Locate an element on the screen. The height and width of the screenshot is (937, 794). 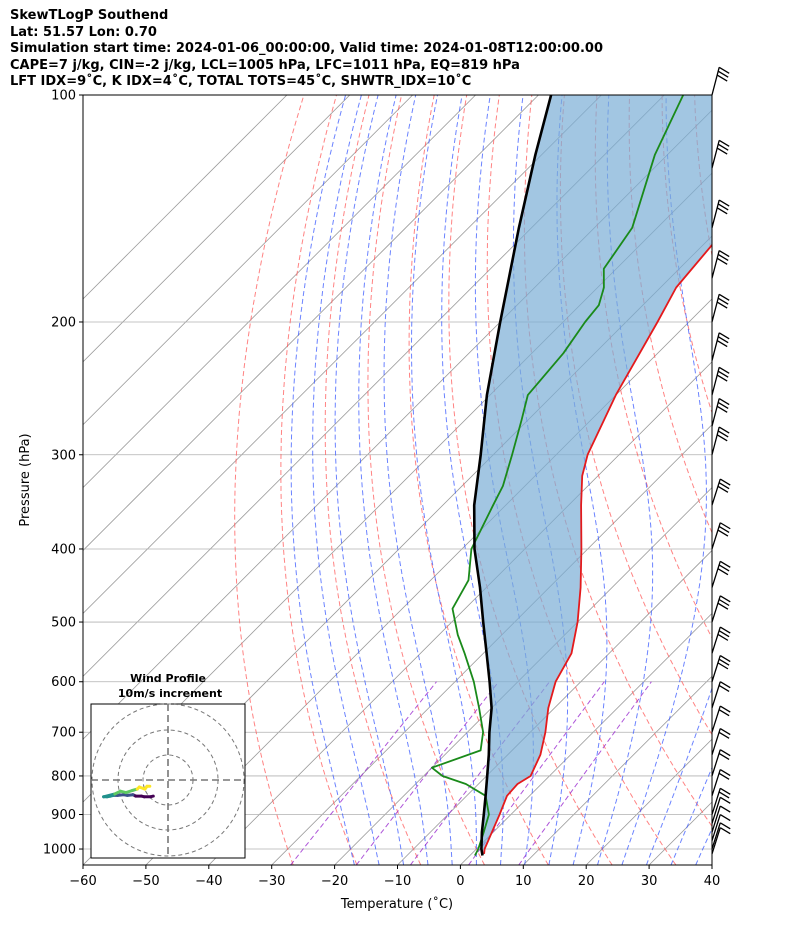
y-tick-label: 900 is located at coordinates (63, 815).